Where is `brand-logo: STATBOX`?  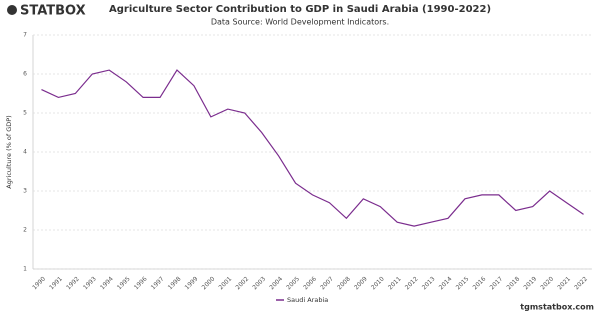
brand-logo: STATBOX is located at coordinates (46, 11).